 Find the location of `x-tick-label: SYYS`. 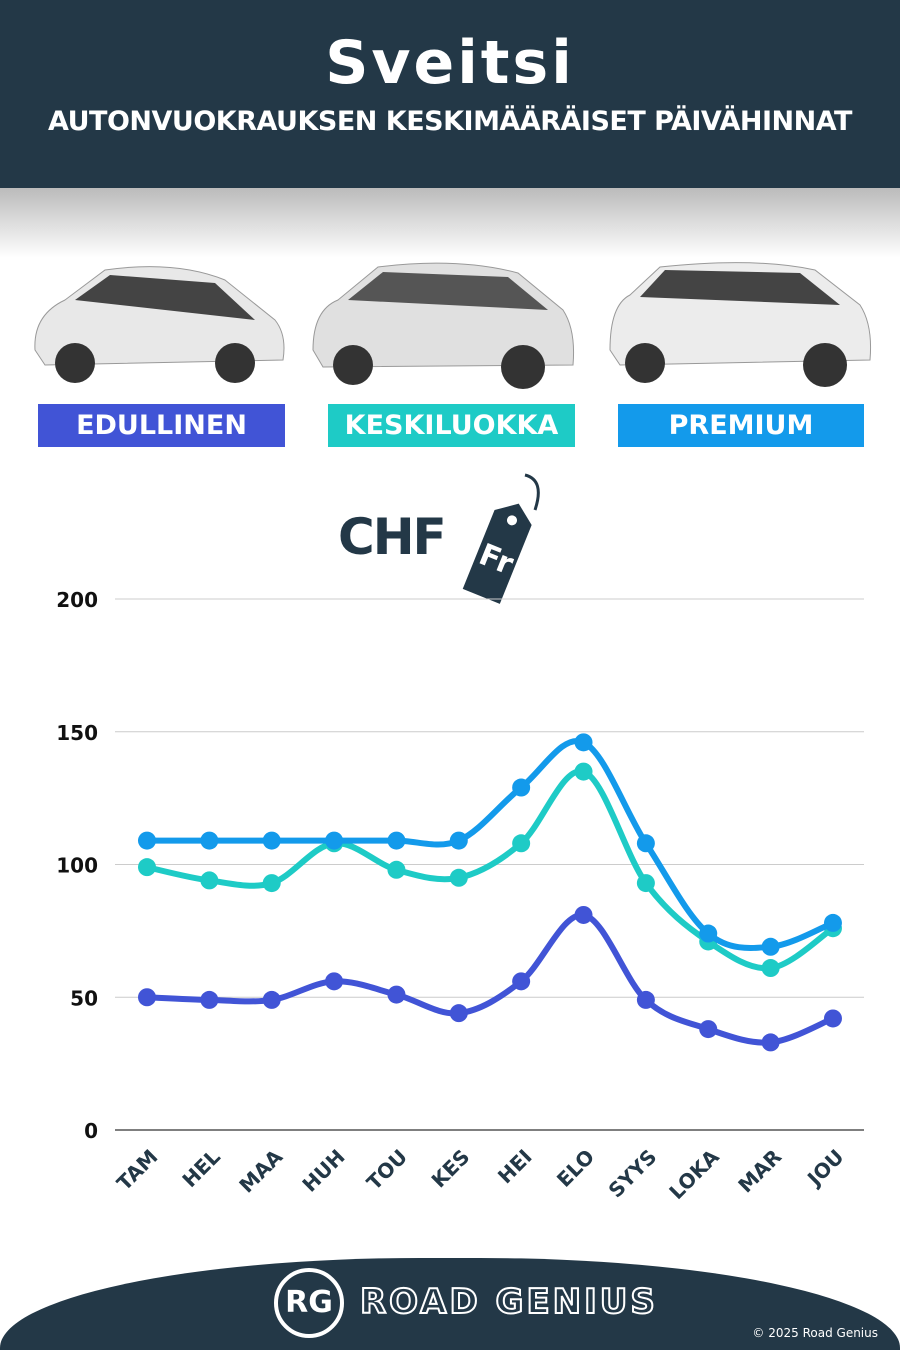

x-tick-label: SYYS is located at coordinates (633, 1174).